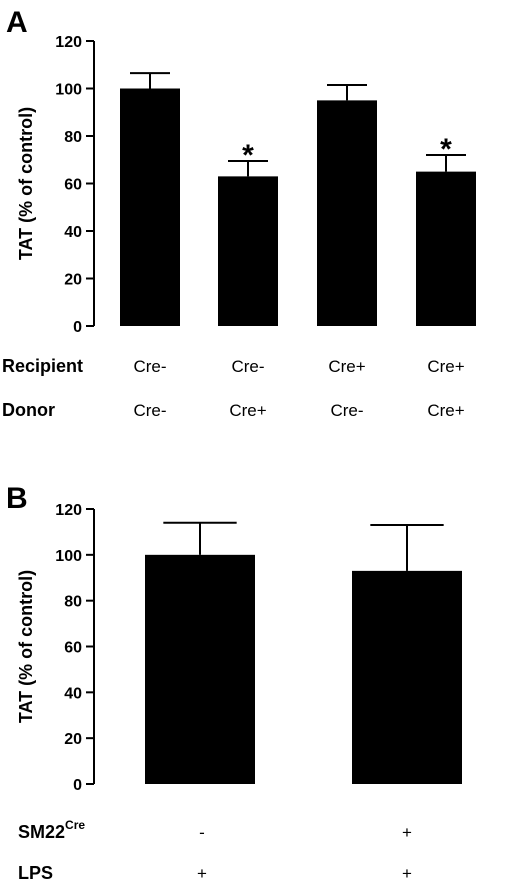  Describe the element at coordinates (17, 498) in the screenshot. I see `panel-letter: B` at that location.